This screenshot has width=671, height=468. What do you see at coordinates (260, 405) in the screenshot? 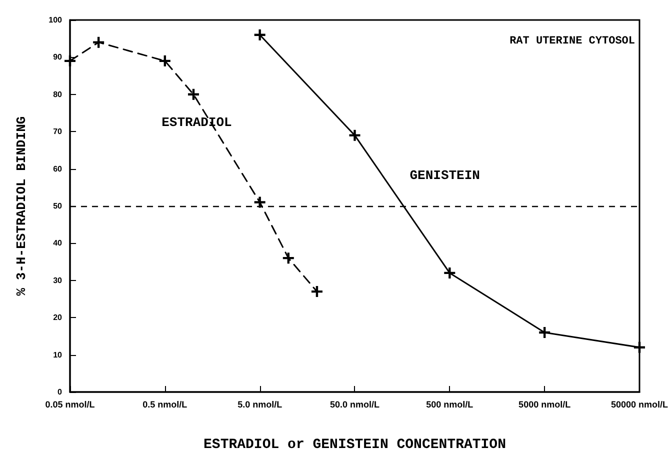
I see `x-tick-label: 5.0 nmol/L` at bounding box center [260, 405].